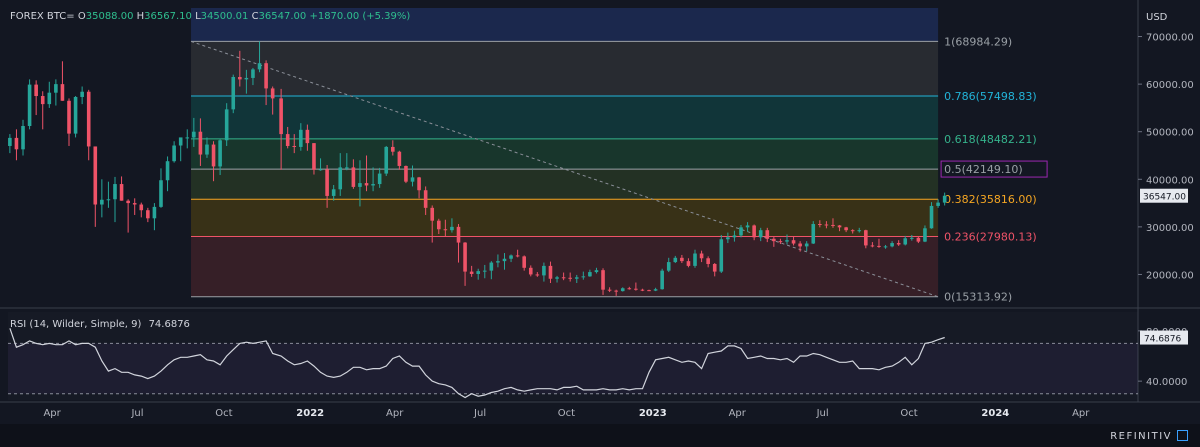 The height and width of the screenshot is (447, 1200). Describe the element at coordinates (653, 413) in the screenshot. I see `time-axis-tick-label: 2023` at that location.